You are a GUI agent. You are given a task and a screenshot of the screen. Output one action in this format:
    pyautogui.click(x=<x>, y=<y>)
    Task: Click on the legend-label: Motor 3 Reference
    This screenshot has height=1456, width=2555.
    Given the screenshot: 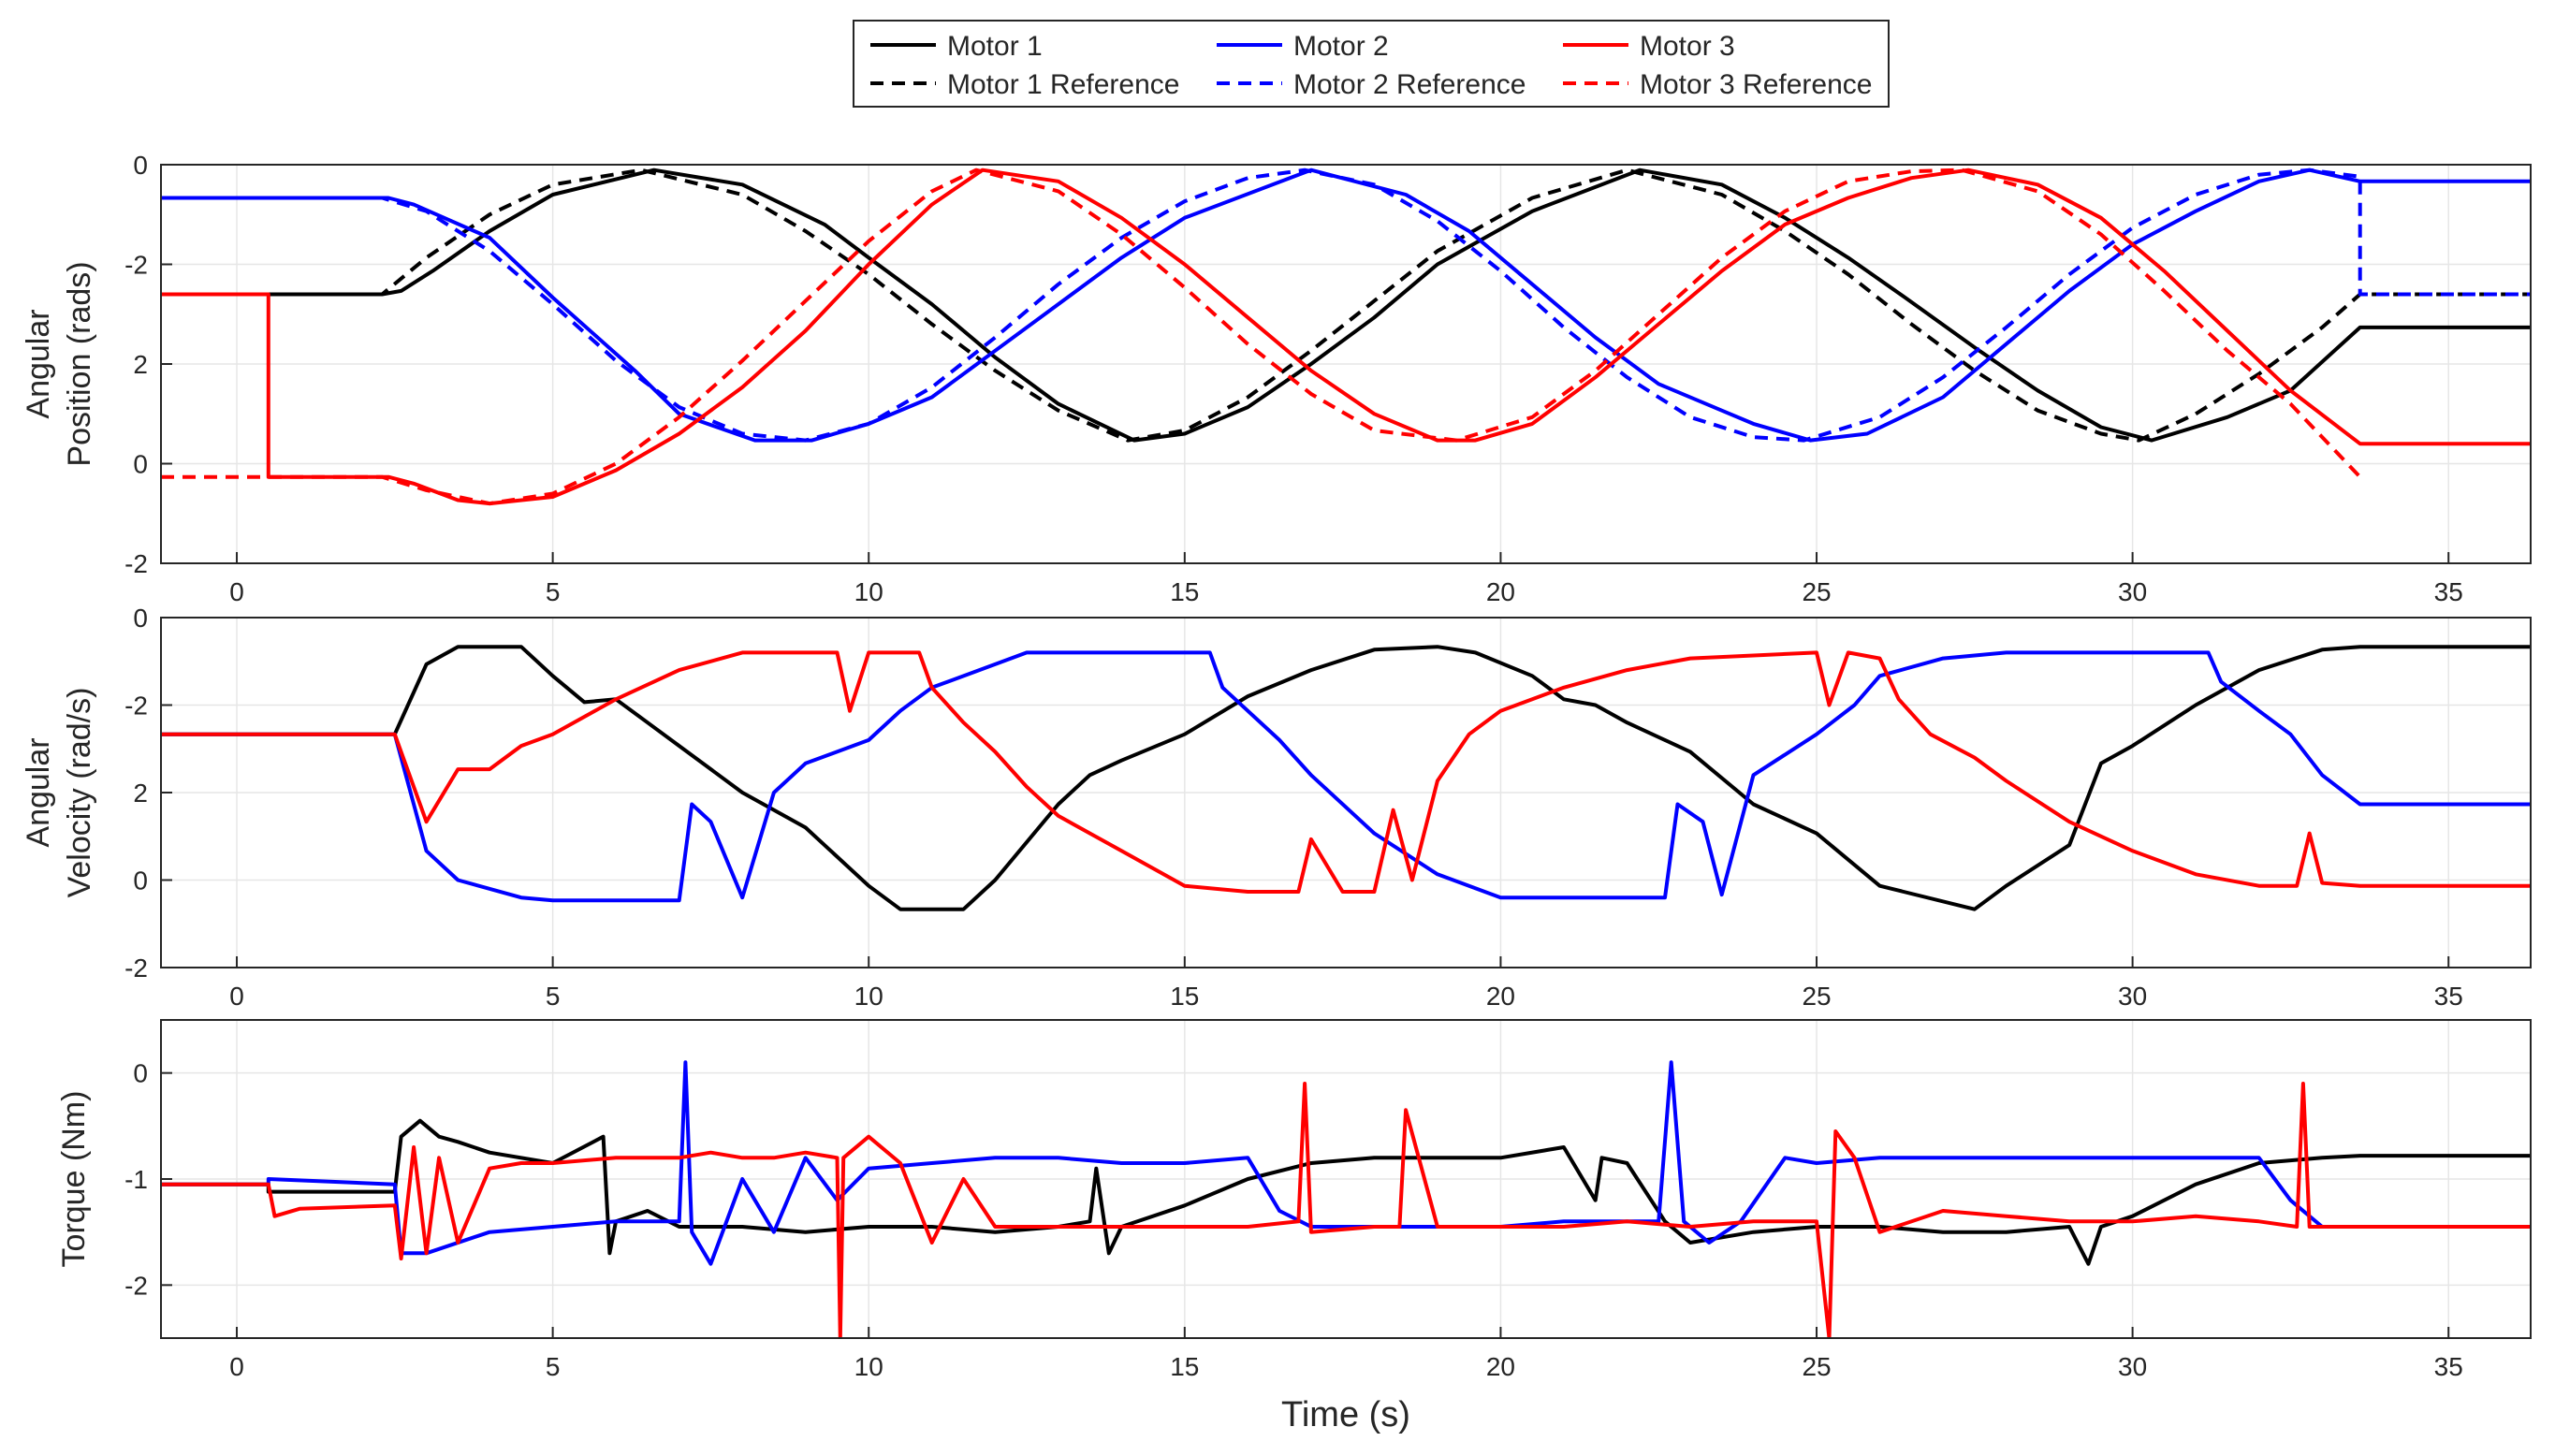 What is the action you would take?
    pyautogui.click(x=1756, y=84)
    